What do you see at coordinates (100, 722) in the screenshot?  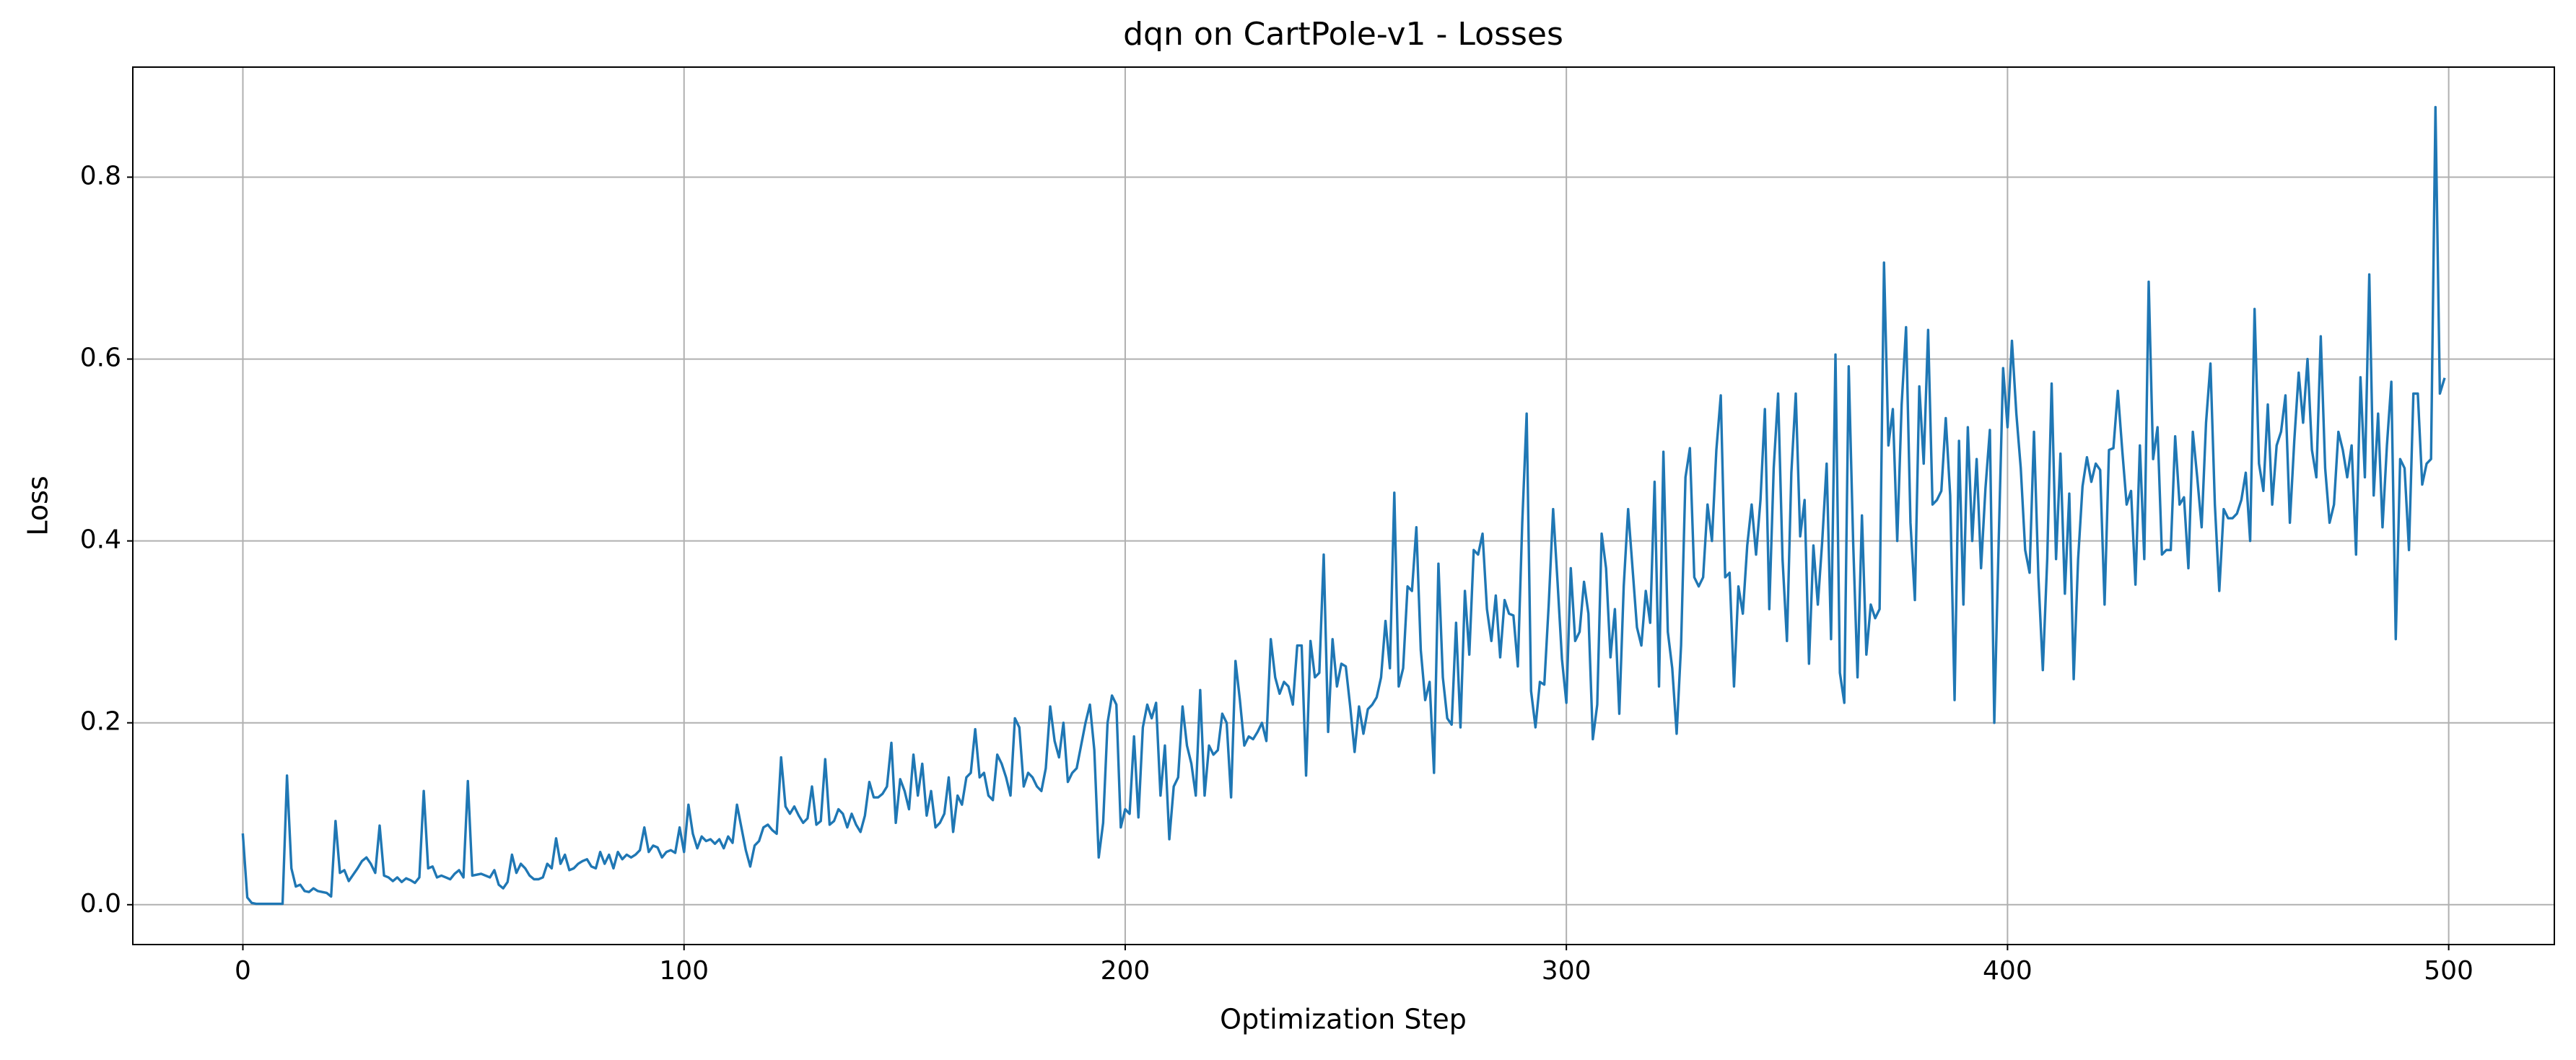 I see `y-tick-label: 0.2` at bounding box center [100, 722].